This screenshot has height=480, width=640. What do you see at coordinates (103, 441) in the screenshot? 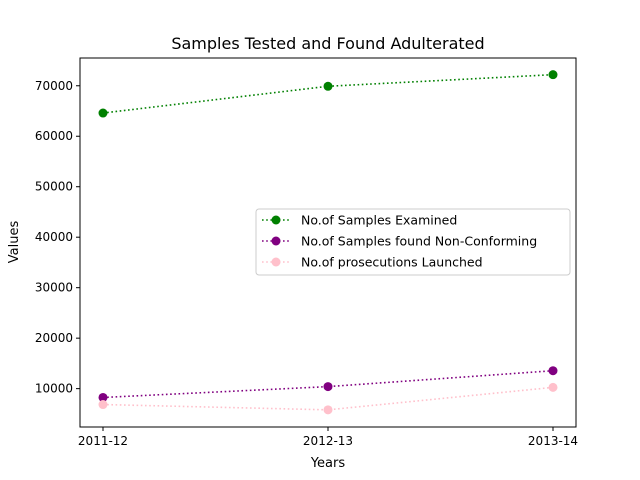
I see `x-tick-label: 2011-12` at bounding box center [103, 441].